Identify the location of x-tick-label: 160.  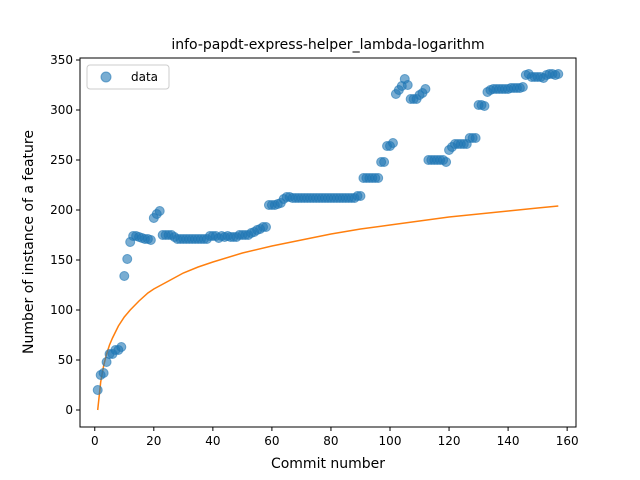
(567, 441).